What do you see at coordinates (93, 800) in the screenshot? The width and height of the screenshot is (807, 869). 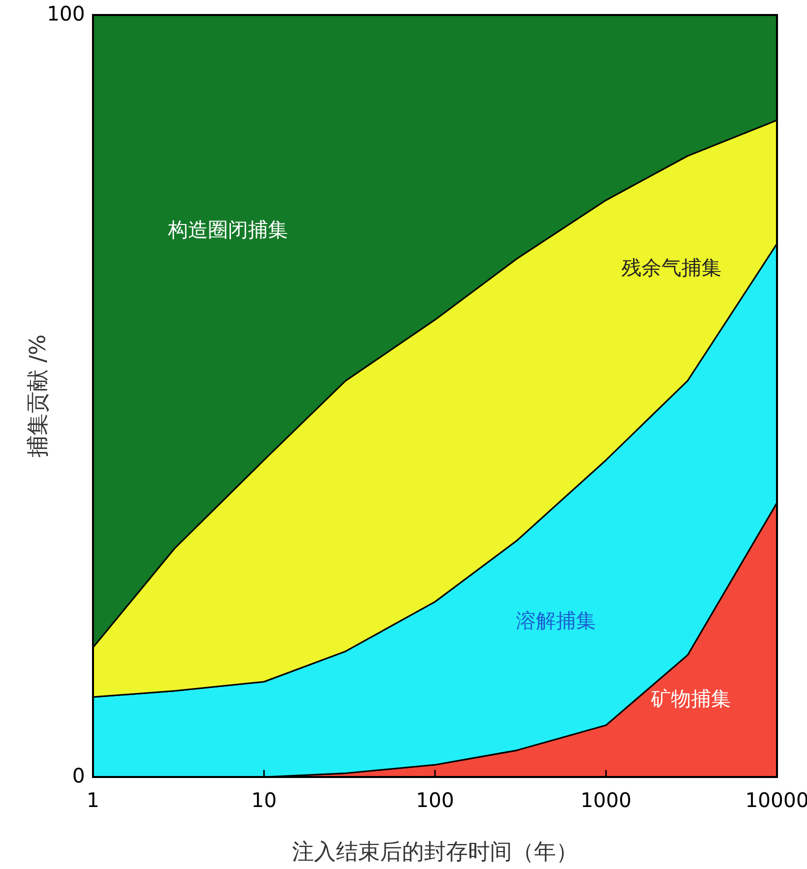 I see `x-tick-label: 1` at bounding box center [93, 800].